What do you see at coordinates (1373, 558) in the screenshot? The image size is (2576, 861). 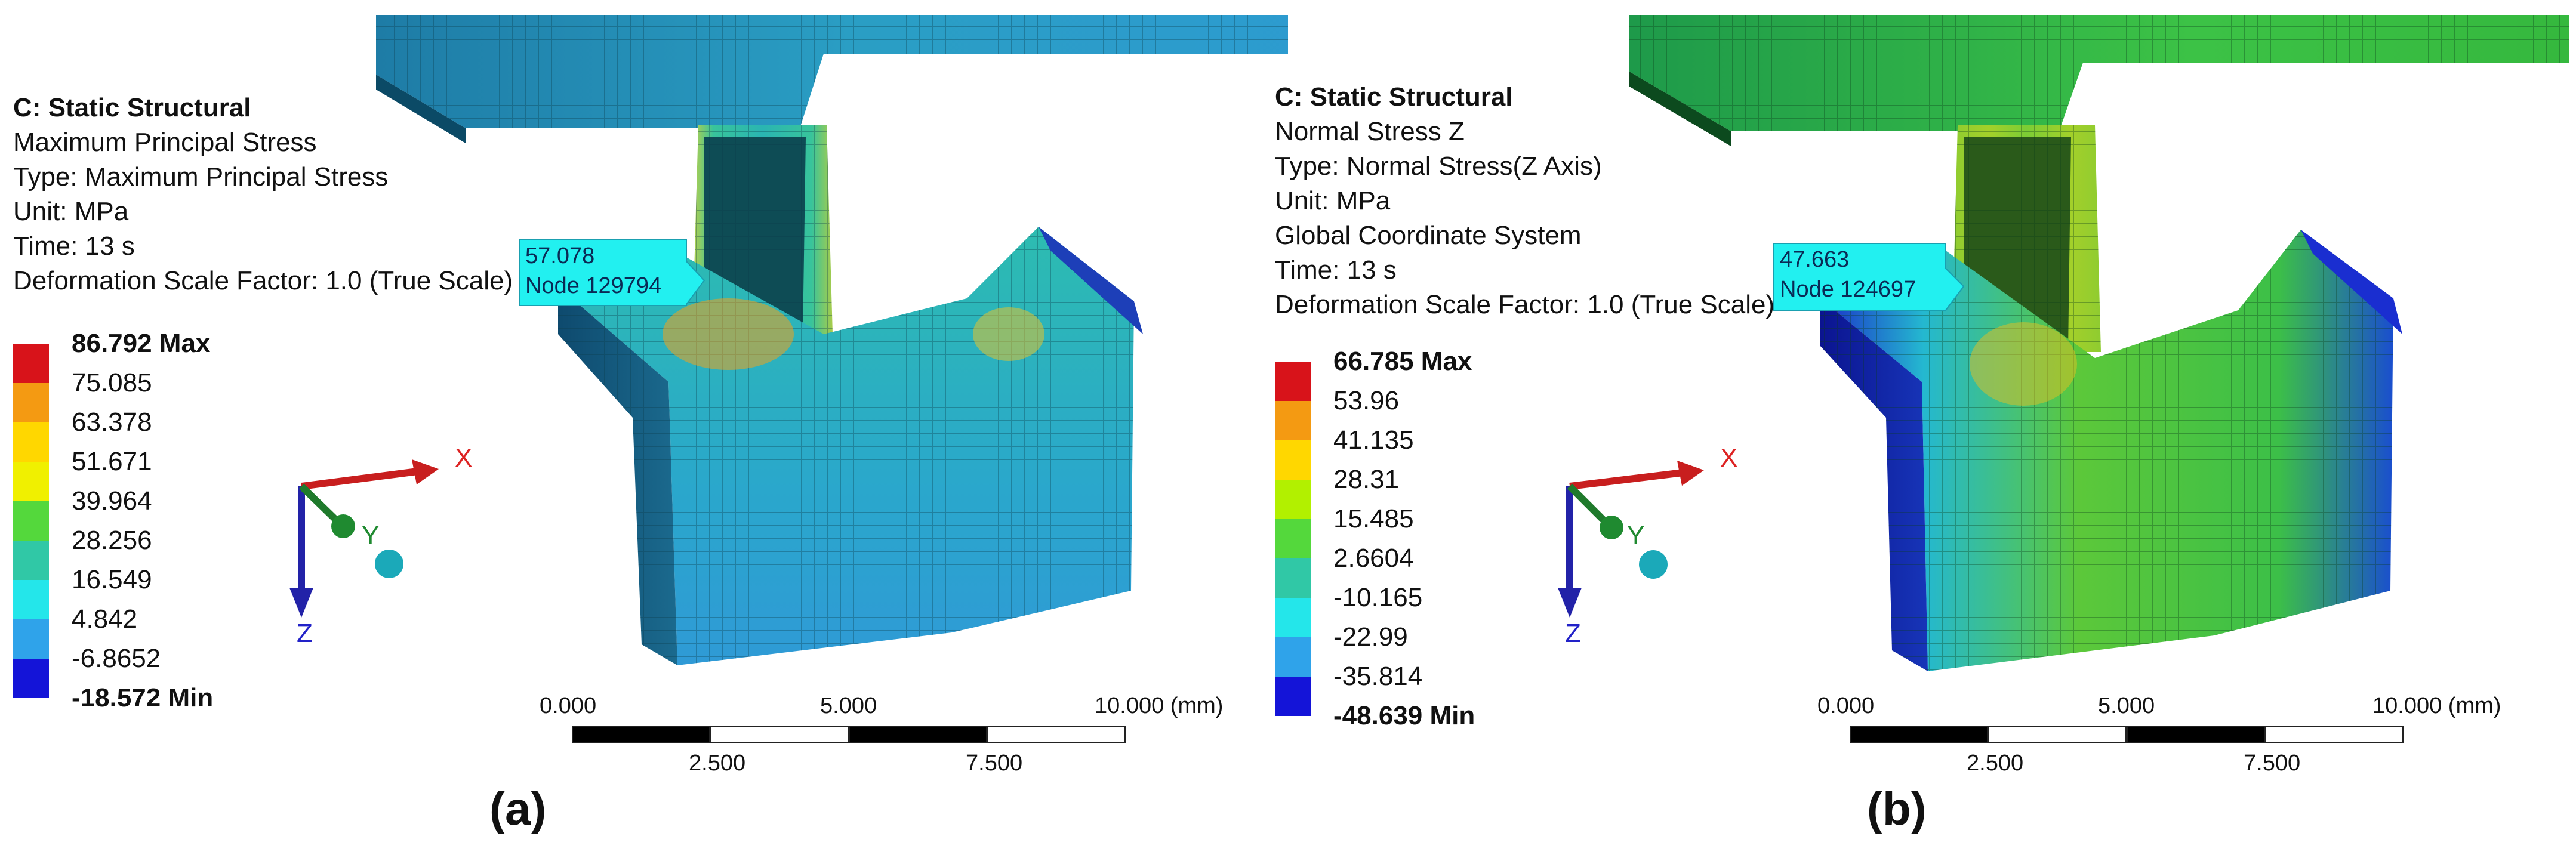 I see `legend-value-label: 2.6604` at bounding box center [1373, 558].